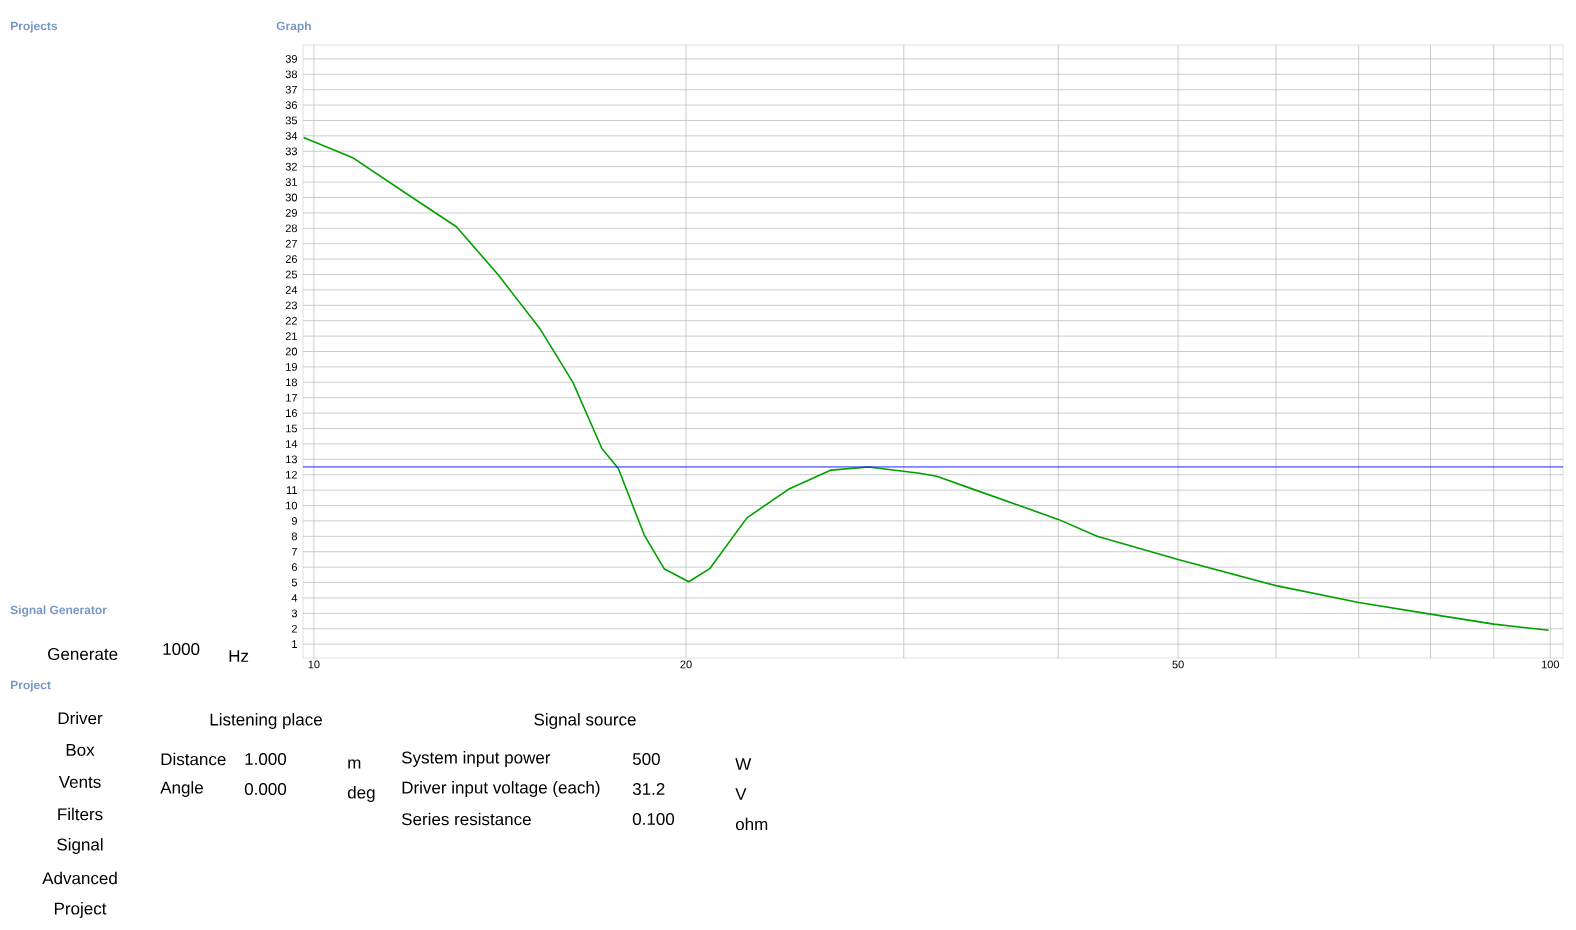  I want to click on y-tick-label: 17, so click(291, 397).